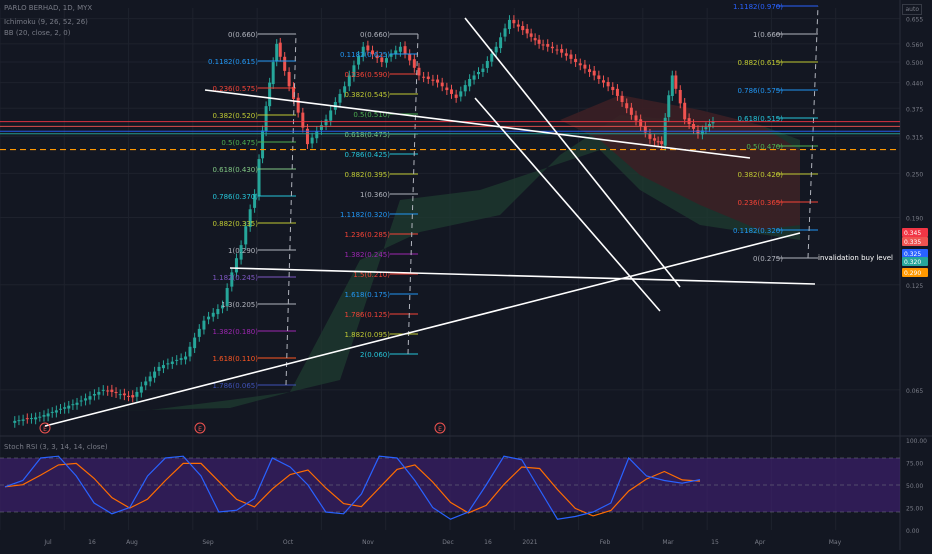 Image resolution: width=932 pixels, height=554 pixels. What do you see at coordinates (239, 305) in the screenshot?
I see `fib-level-label: 1.3(0.205)` at bounding box center [239, 305].